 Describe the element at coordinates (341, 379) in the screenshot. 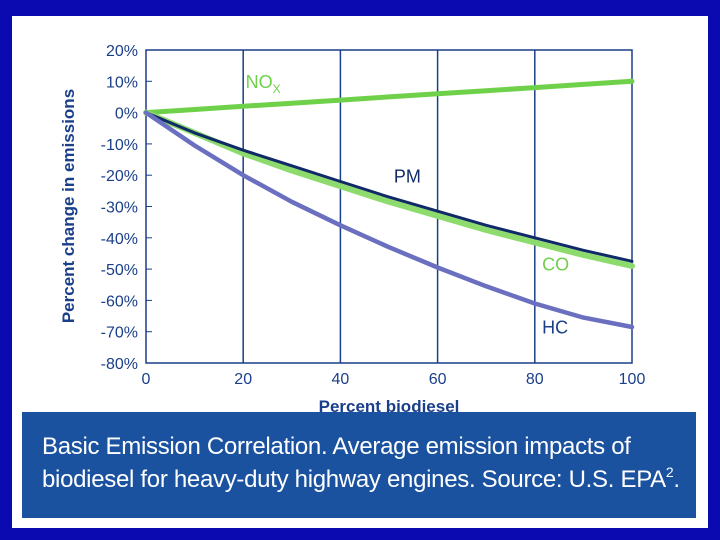

I see `x-tick-label: 40` at that location.